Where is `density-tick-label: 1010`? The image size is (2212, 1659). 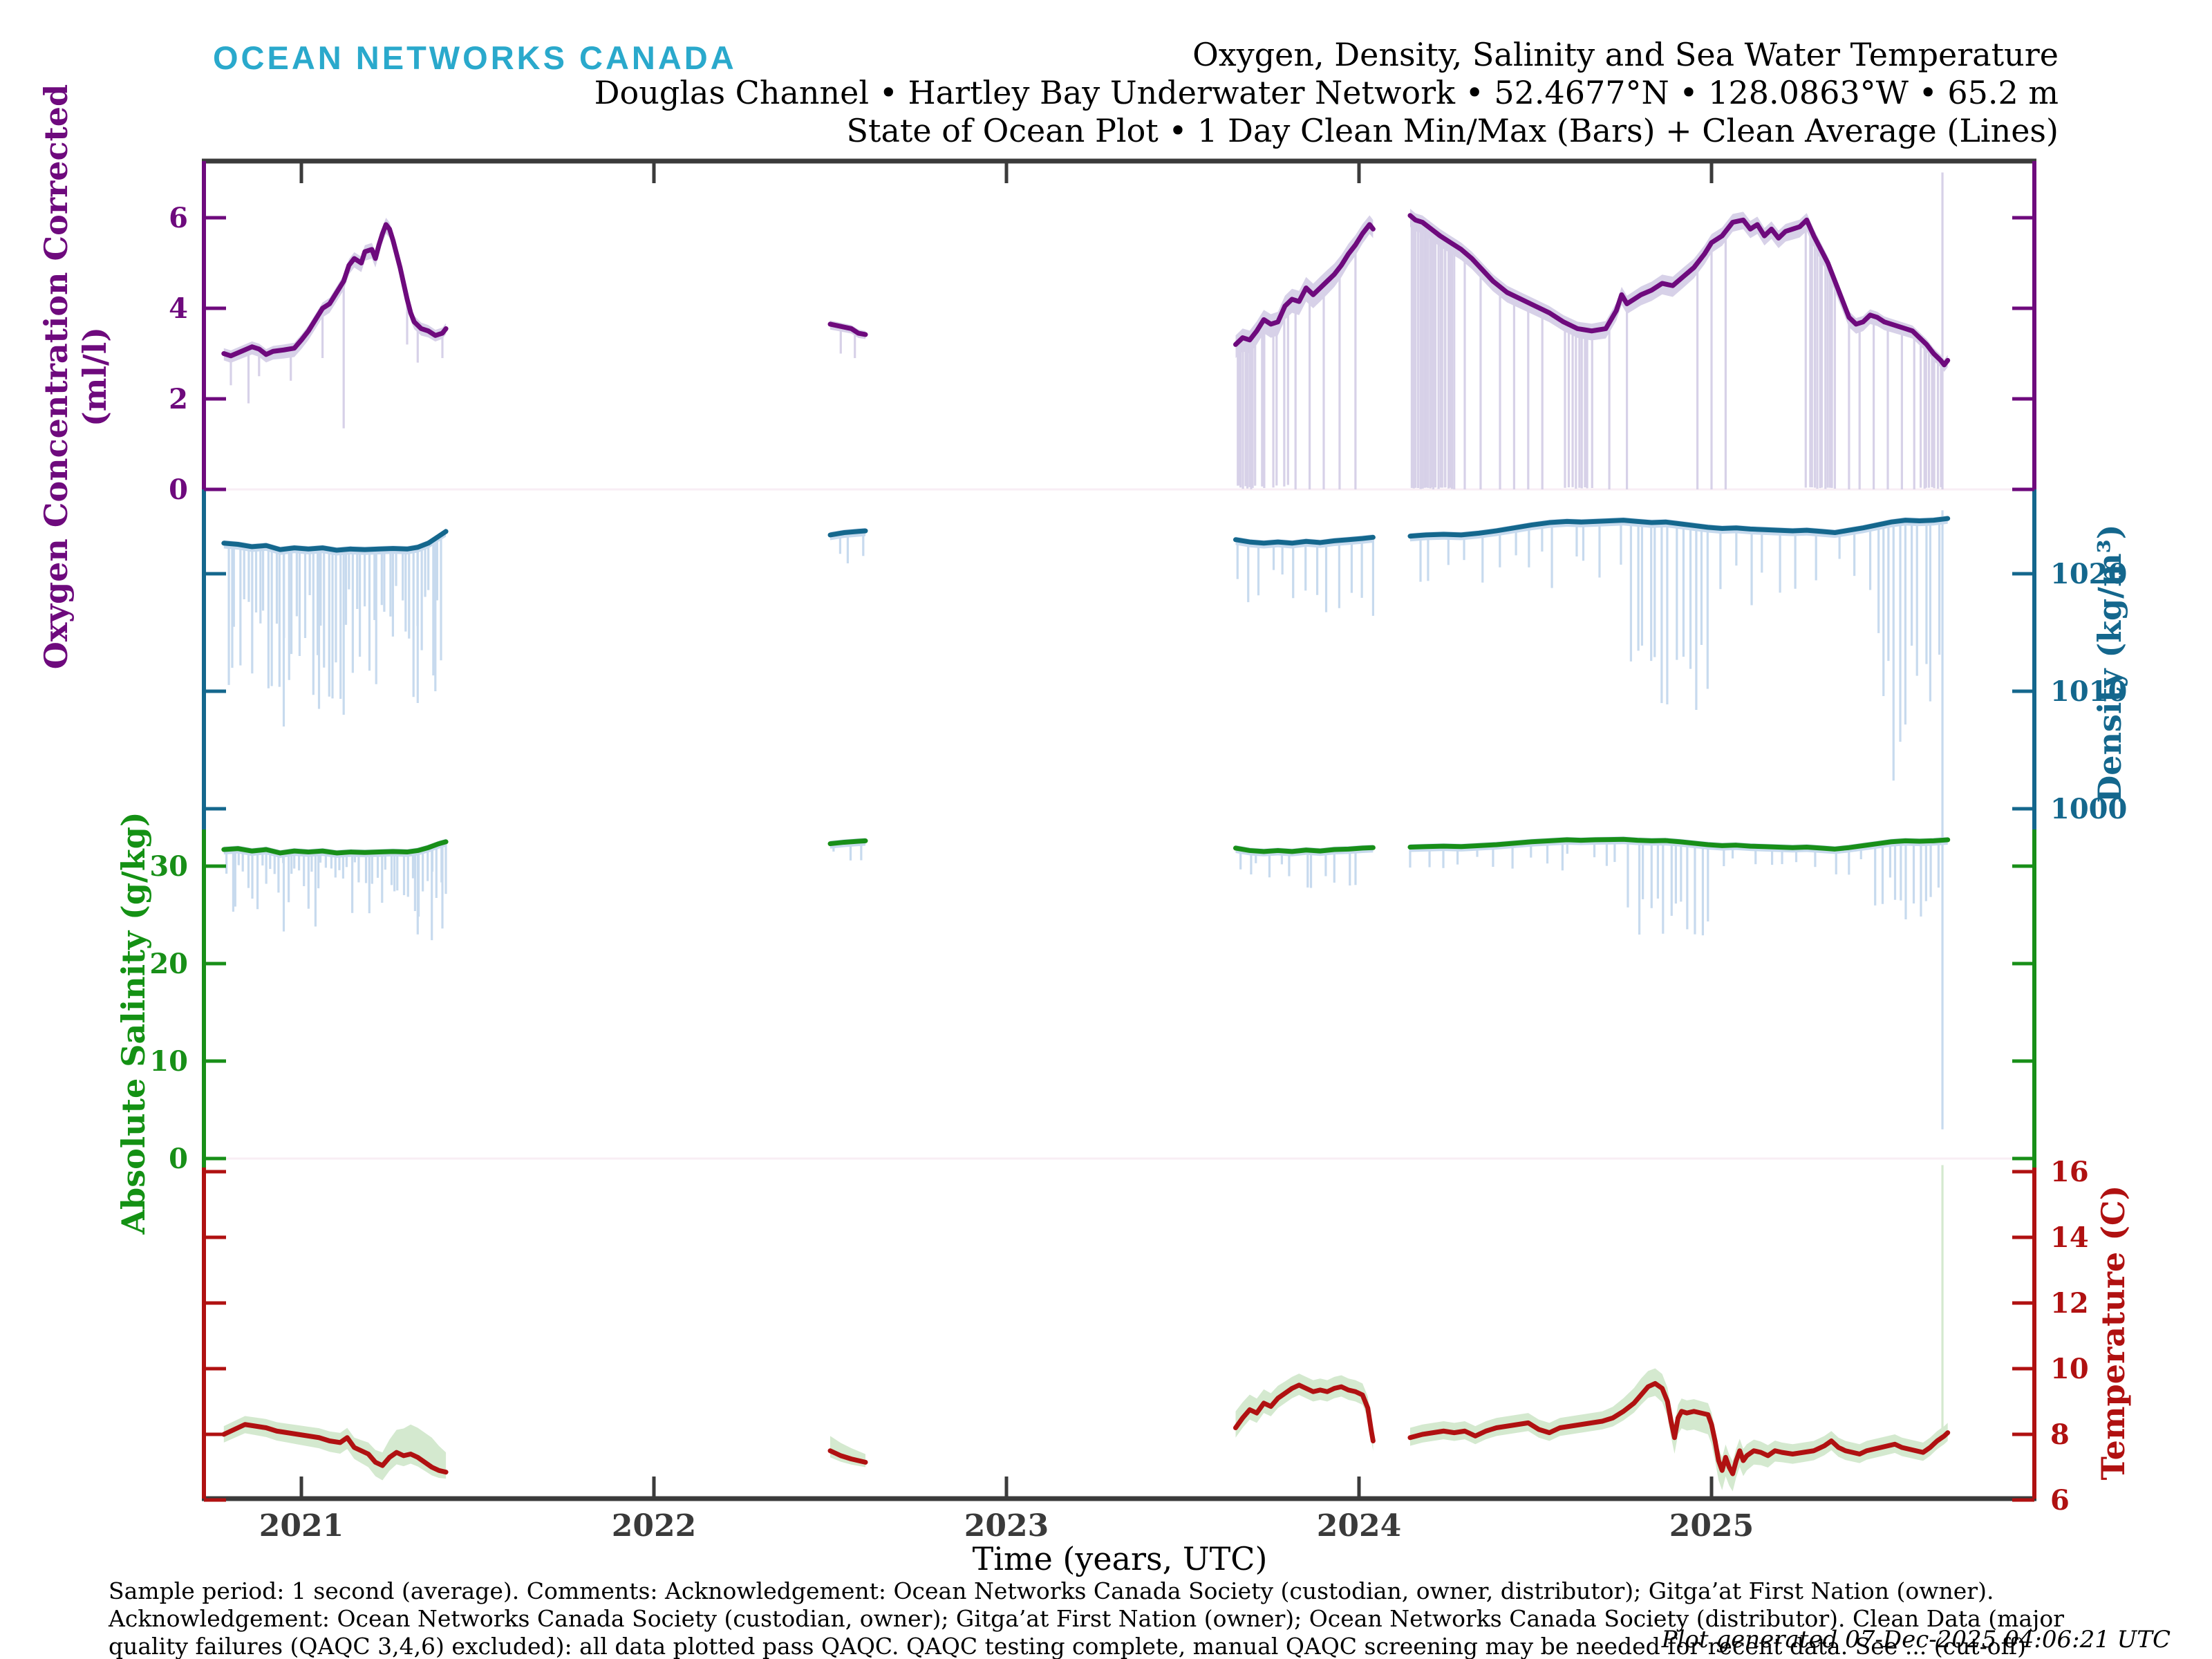 density-tick-label: 1010 is located at coordinates (2088, 691).